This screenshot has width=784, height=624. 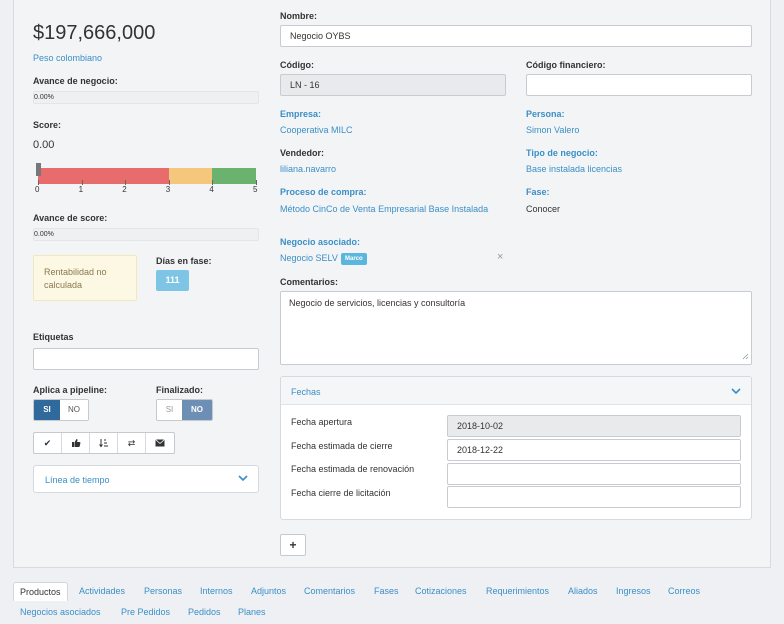 I want to click on tab-cotizaciones: Cotizaciones, so click(x=441, y=591).